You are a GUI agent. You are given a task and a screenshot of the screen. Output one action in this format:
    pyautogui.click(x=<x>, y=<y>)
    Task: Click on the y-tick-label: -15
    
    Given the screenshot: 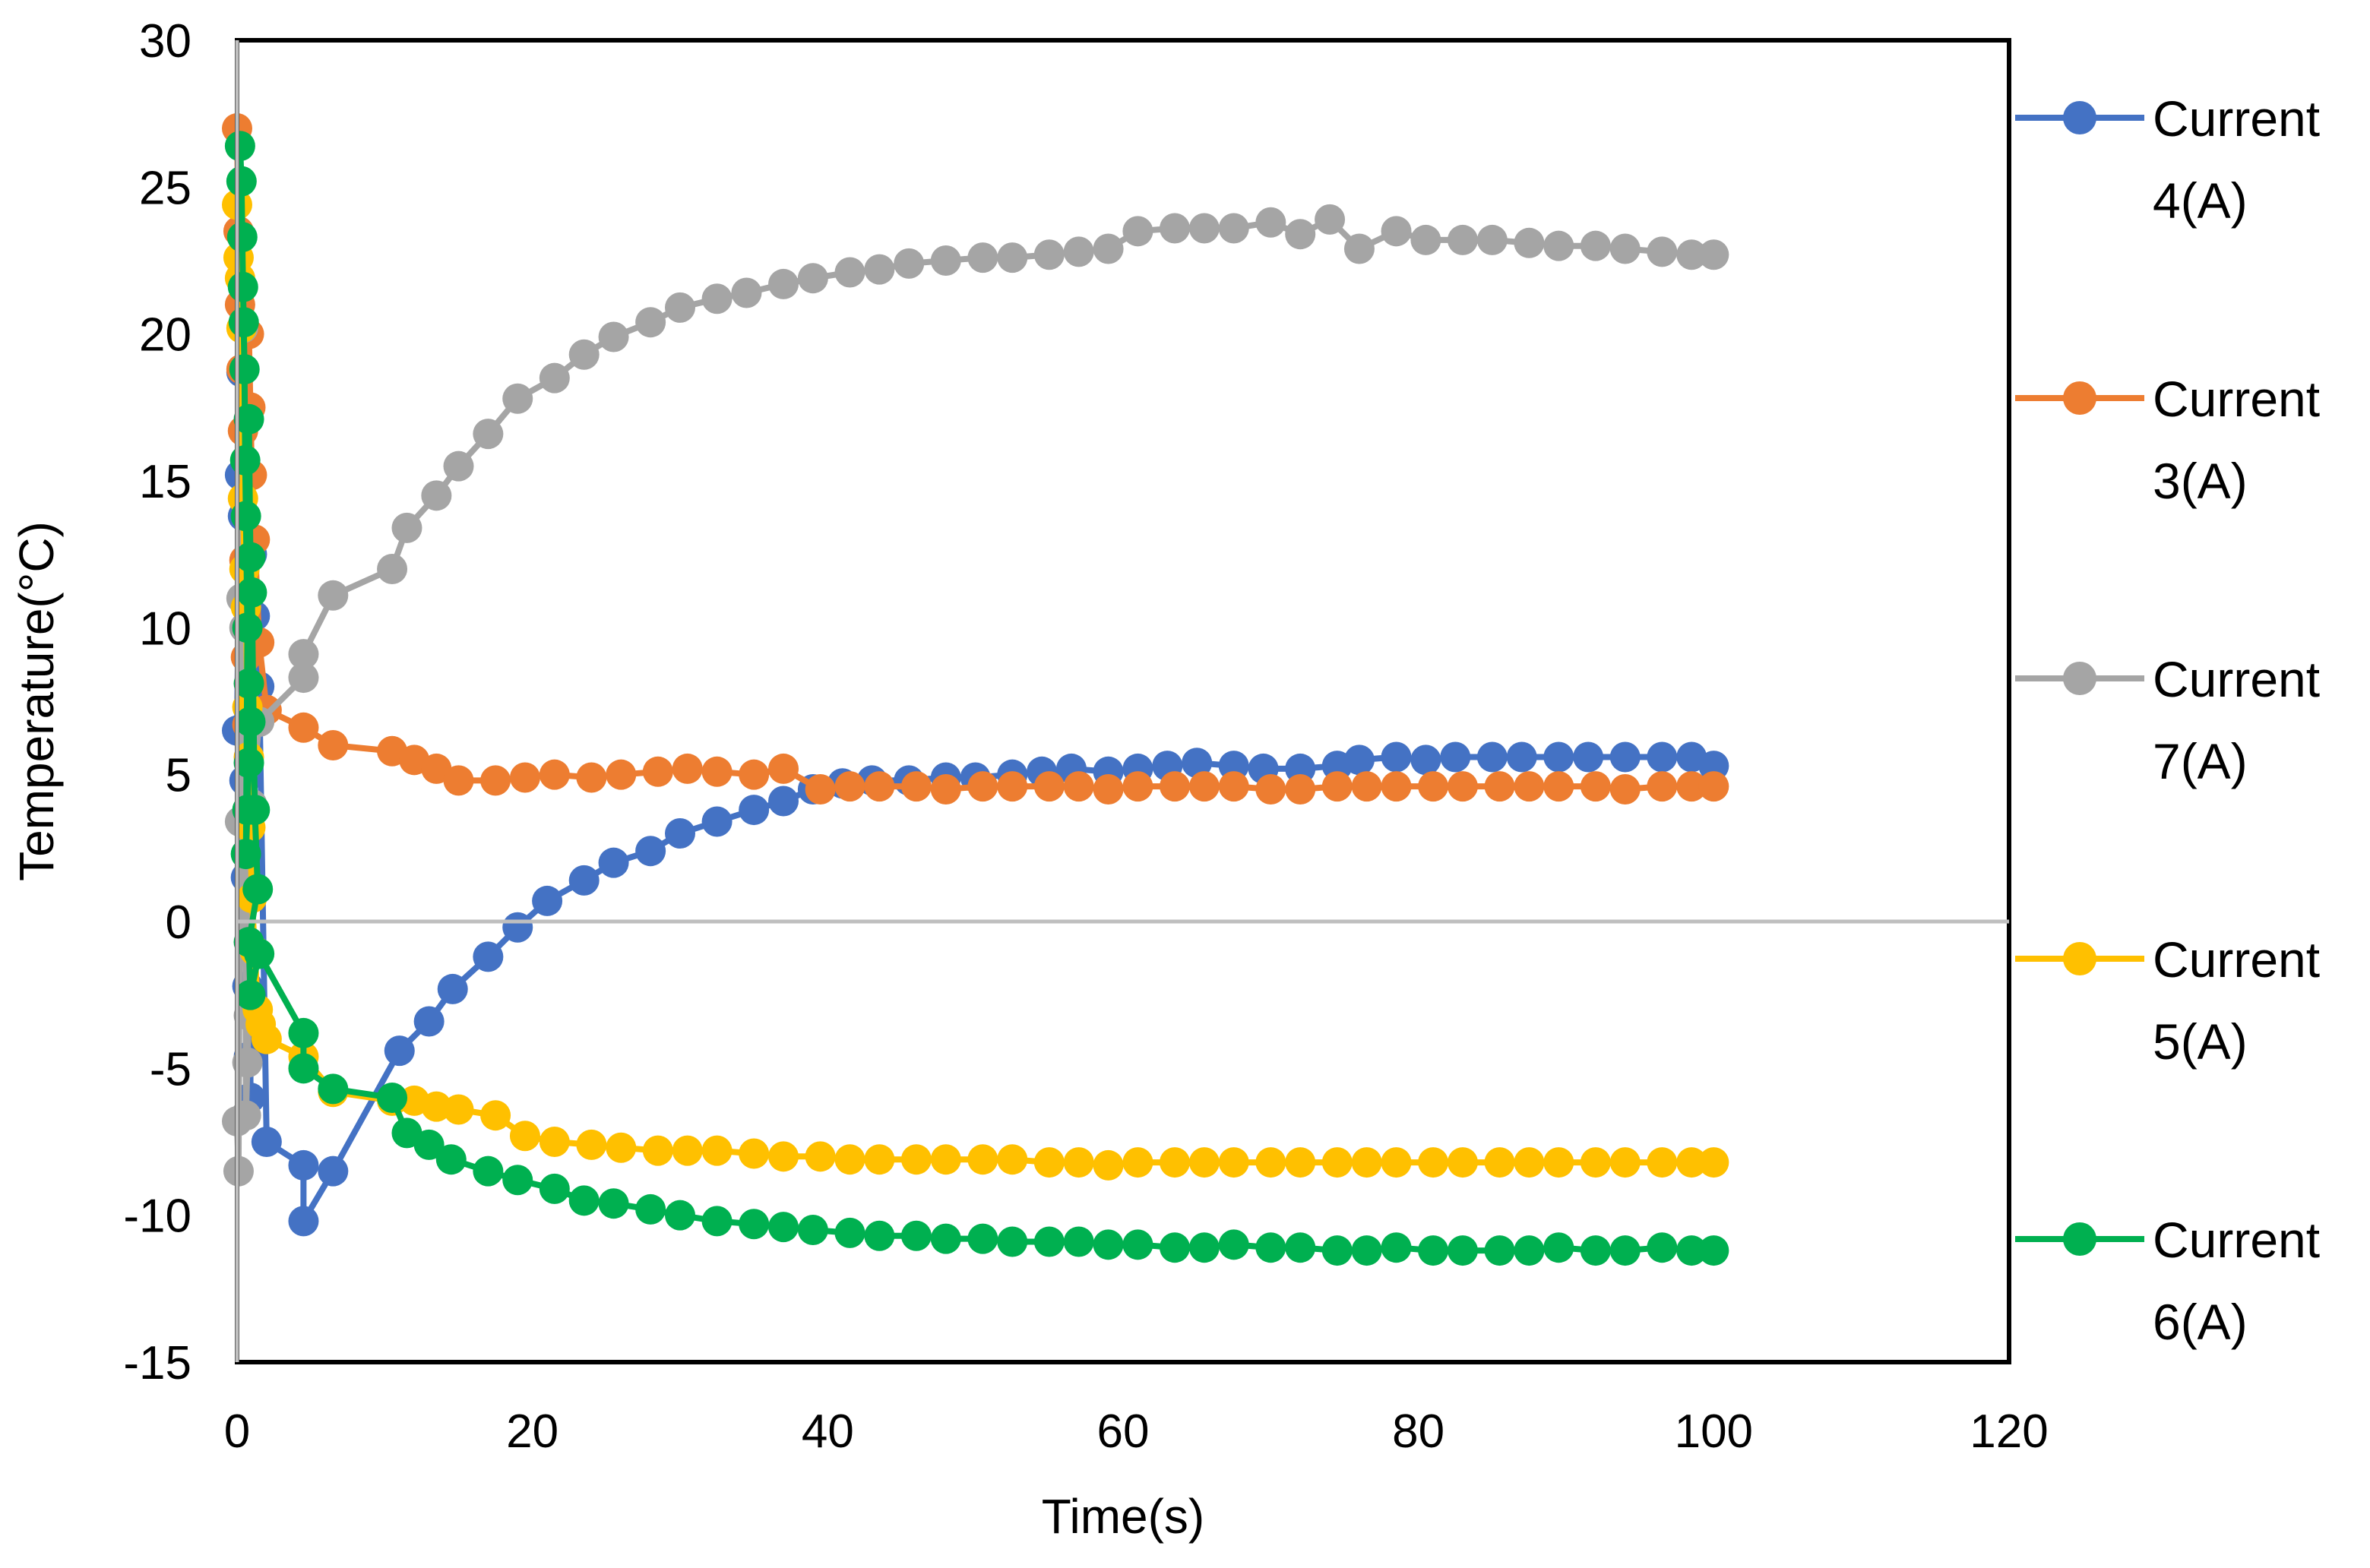 What is the action you would take?
    pyautogui.click(x=157, y=1363)
    